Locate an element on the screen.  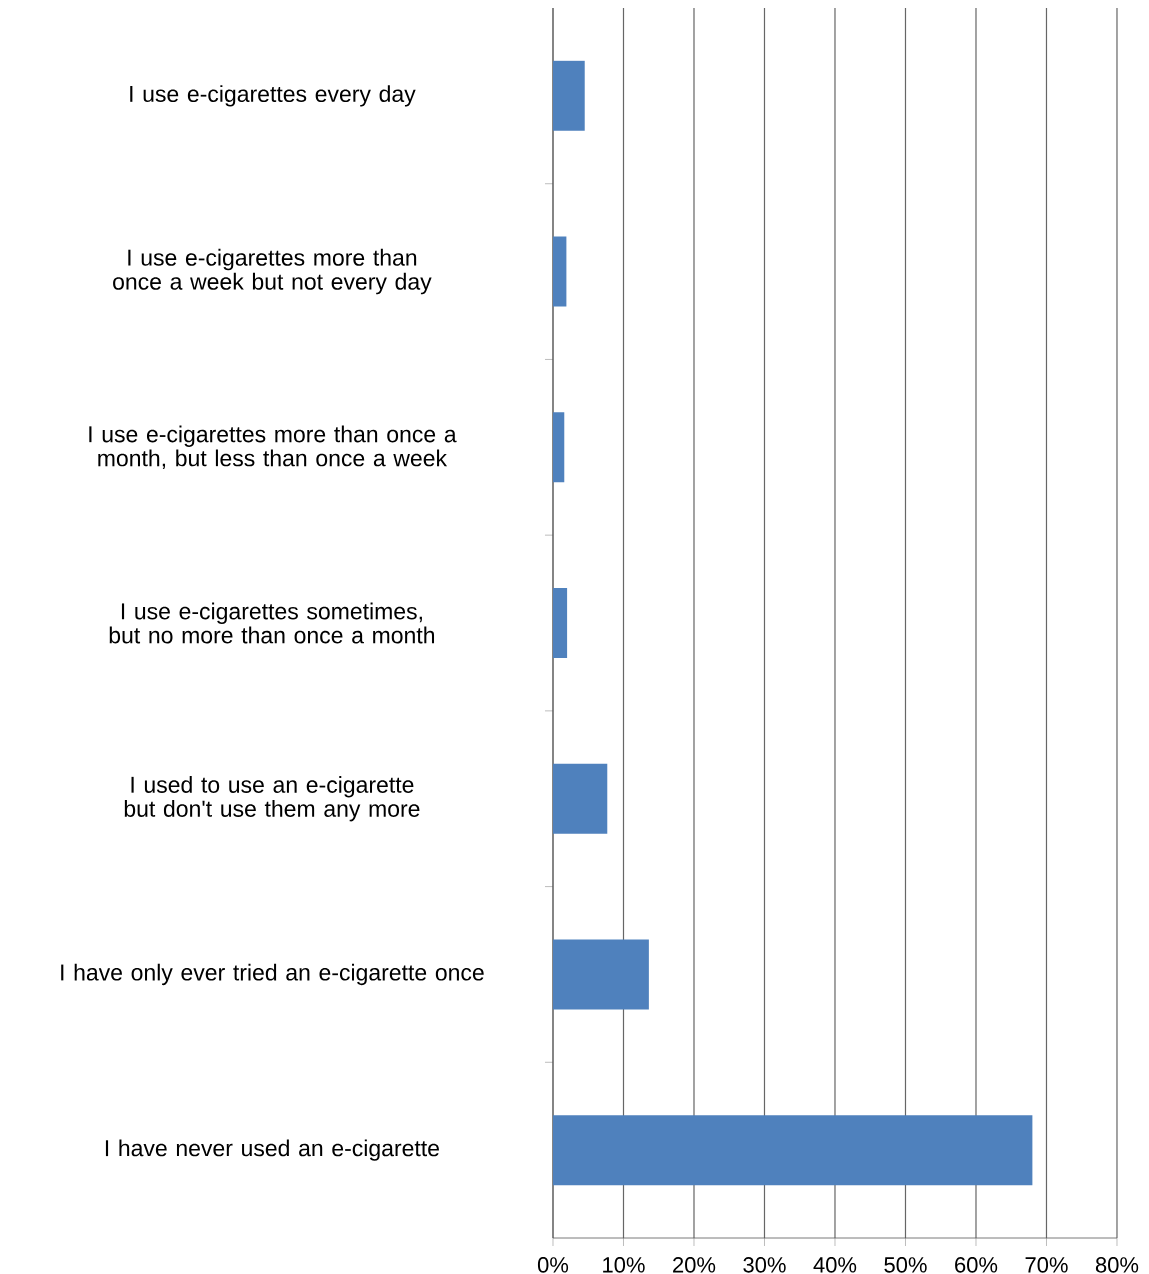
x-tick-label: 50% is located at coordinates (905, 1265).